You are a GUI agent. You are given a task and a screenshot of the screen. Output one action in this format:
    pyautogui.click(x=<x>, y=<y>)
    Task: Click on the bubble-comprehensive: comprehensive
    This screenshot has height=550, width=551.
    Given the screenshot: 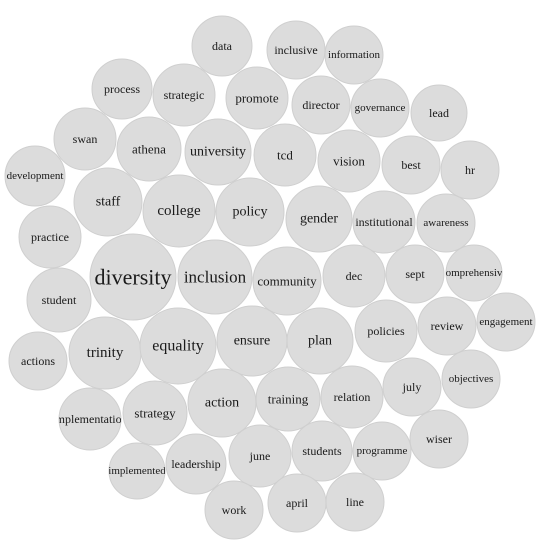 What is the action you would take?
    pyautogui.click(x=474, y=273)
    